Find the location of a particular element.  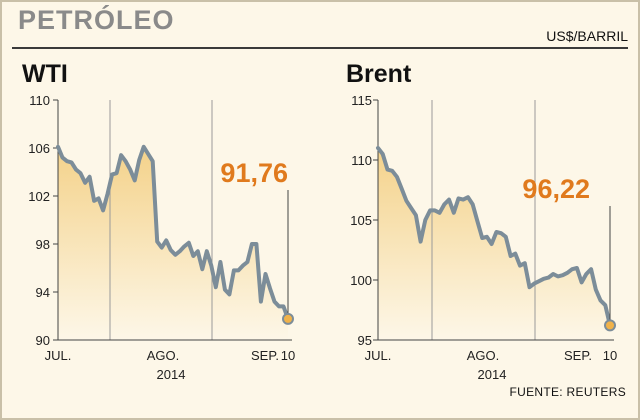

brent-chart-title: Brent is located at coordinates (379, 74).